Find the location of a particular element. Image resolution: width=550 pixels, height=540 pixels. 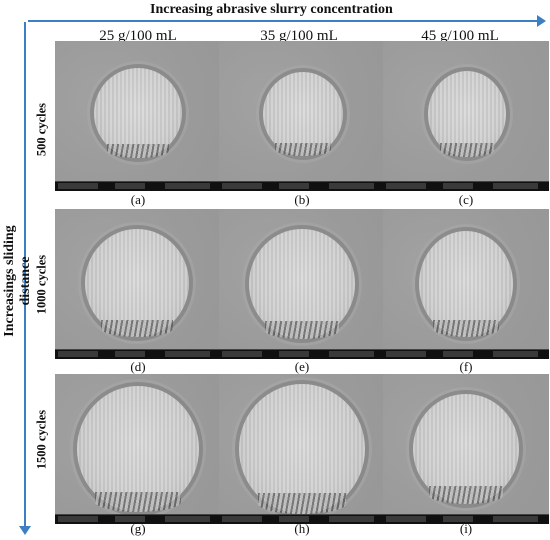

row-label: 1000 cycles is located at coordinates (41, 284).